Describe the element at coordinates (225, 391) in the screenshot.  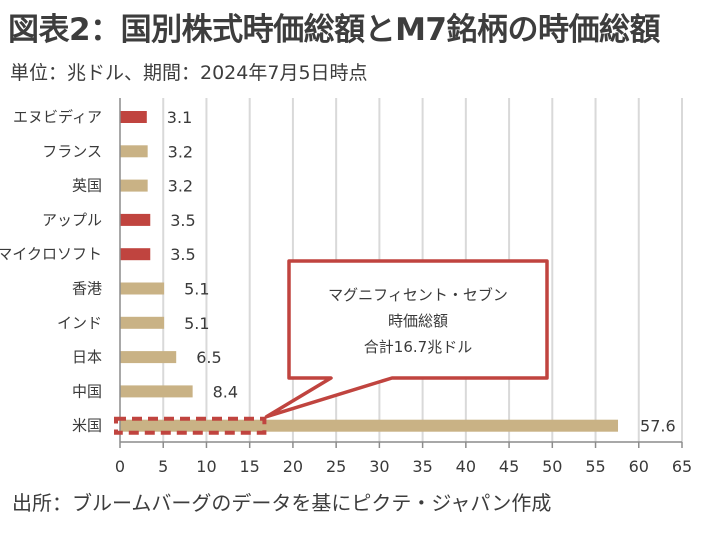
I see `value-label: 8.4` at that location.